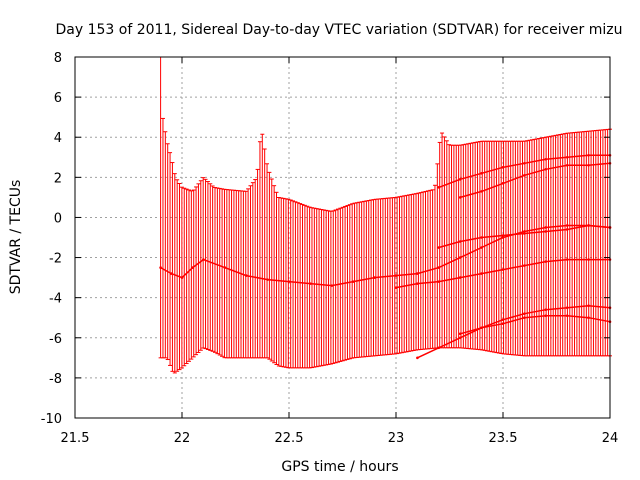 The width and height of the screenshot is (640, 480). Describe the element at coordinates (16, 237) in the screenshot. I see `y-axis-title: SDTVAR / TECUs` at that location.